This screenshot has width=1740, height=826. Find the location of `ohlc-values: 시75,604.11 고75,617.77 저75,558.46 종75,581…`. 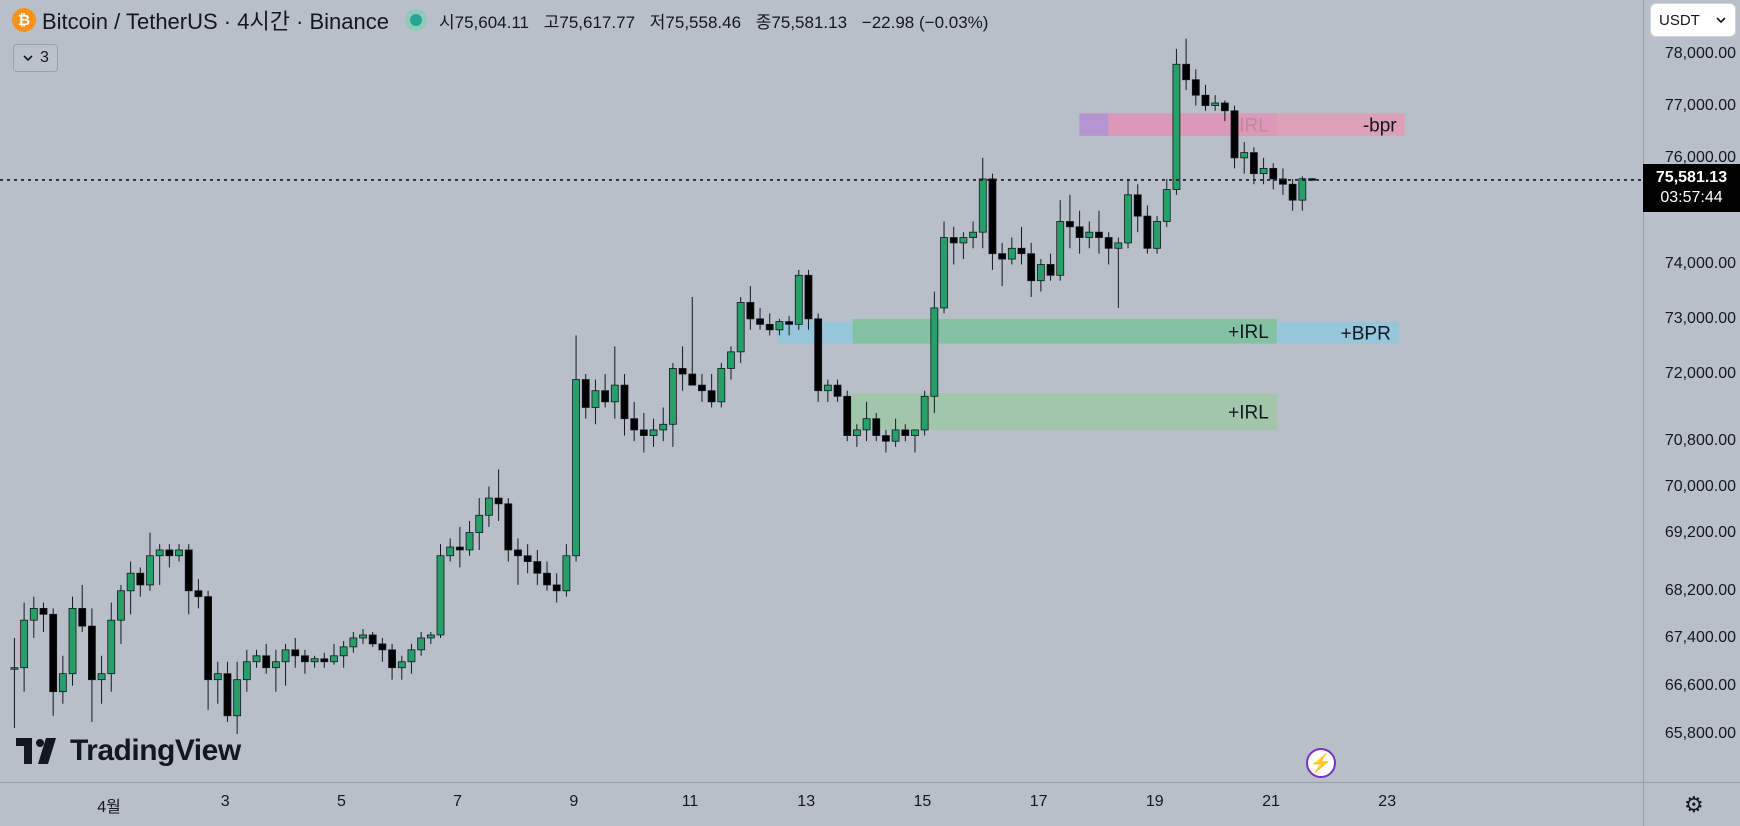

ohlc-values: 시75,604.11 고75,617.77 저75,558.46 종75,581… is located at coordinates (713, 20).